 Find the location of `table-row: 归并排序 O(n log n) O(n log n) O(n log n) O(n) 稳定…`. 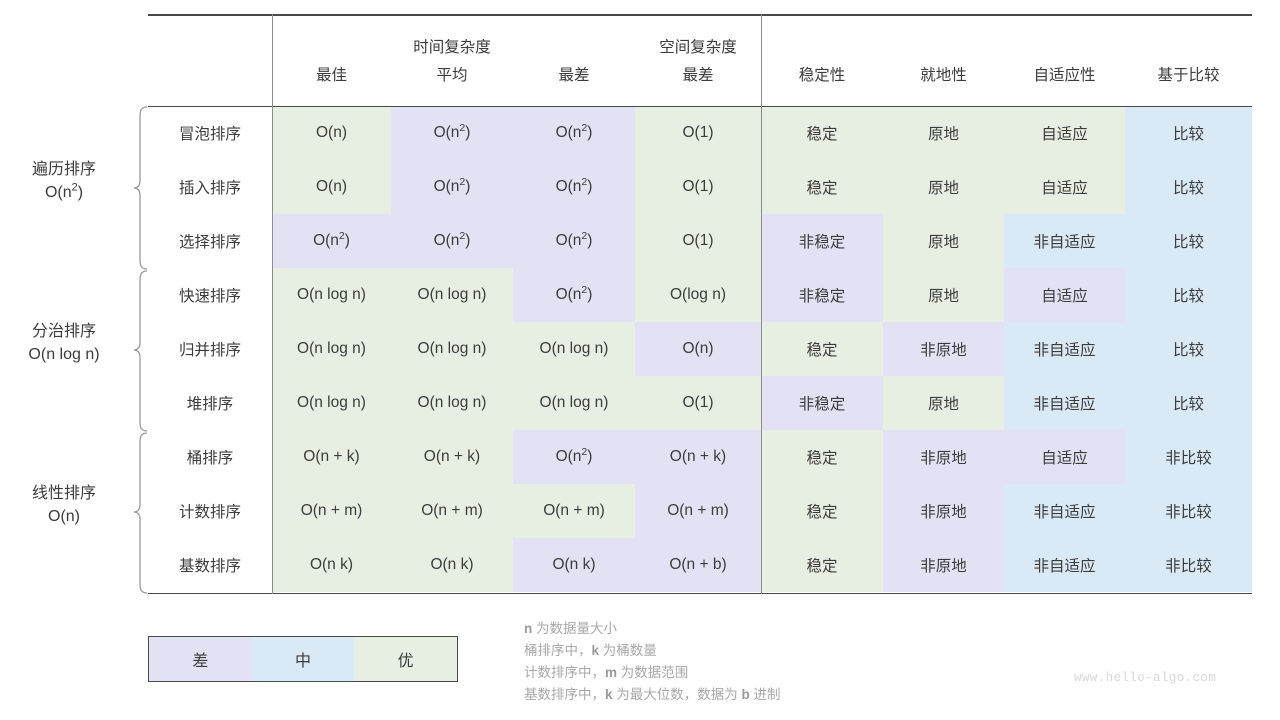

table-row: 归并排序 O(n log n) O(n log n) O(n log n) O(n) 稳定… is located at coordinates (700, 349).